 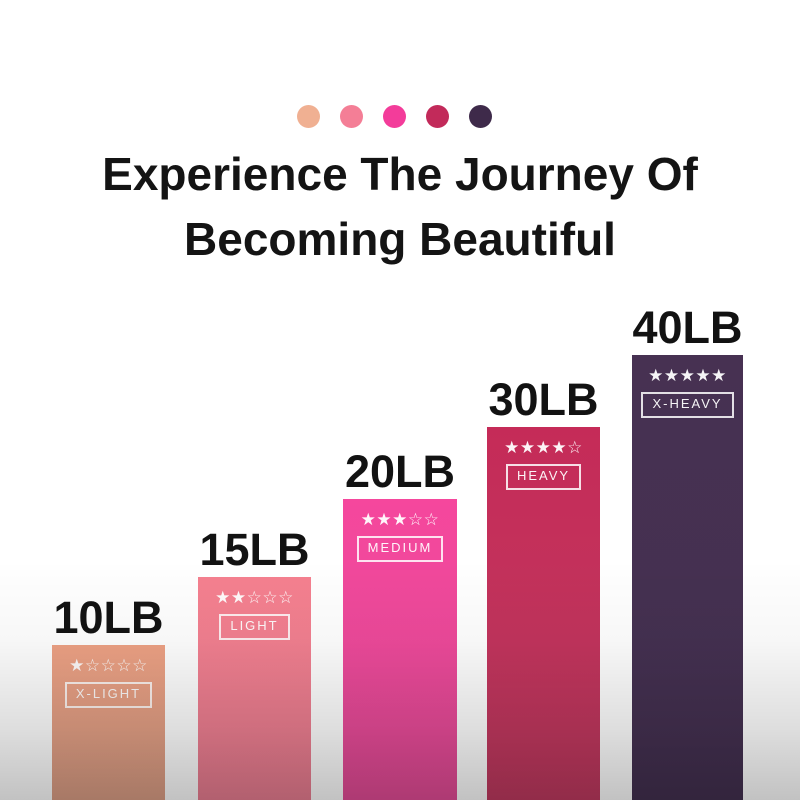 I want to click on weight-label-15lb: 15LB, so click(x=254, y=549).